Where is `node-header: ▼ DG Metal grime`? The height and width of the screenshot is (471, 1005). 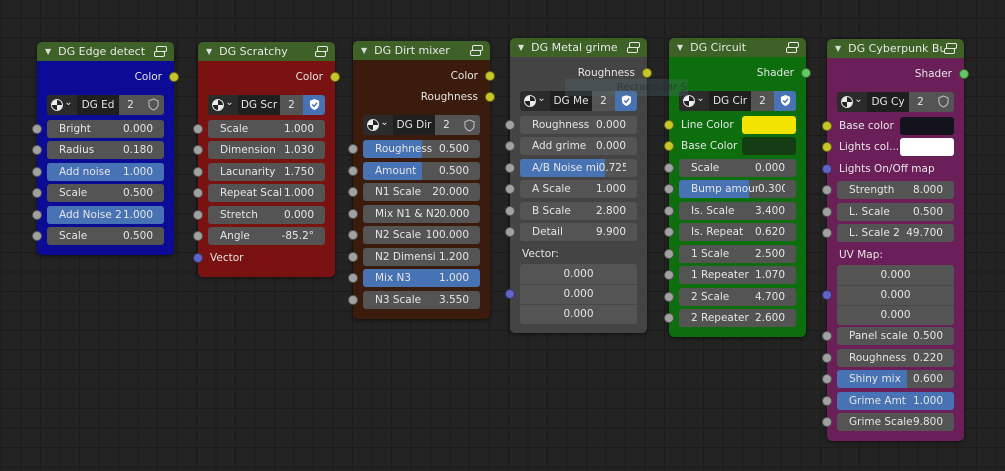
node-header: ▼ DG Metal grime is located at coordinates (578, 47).